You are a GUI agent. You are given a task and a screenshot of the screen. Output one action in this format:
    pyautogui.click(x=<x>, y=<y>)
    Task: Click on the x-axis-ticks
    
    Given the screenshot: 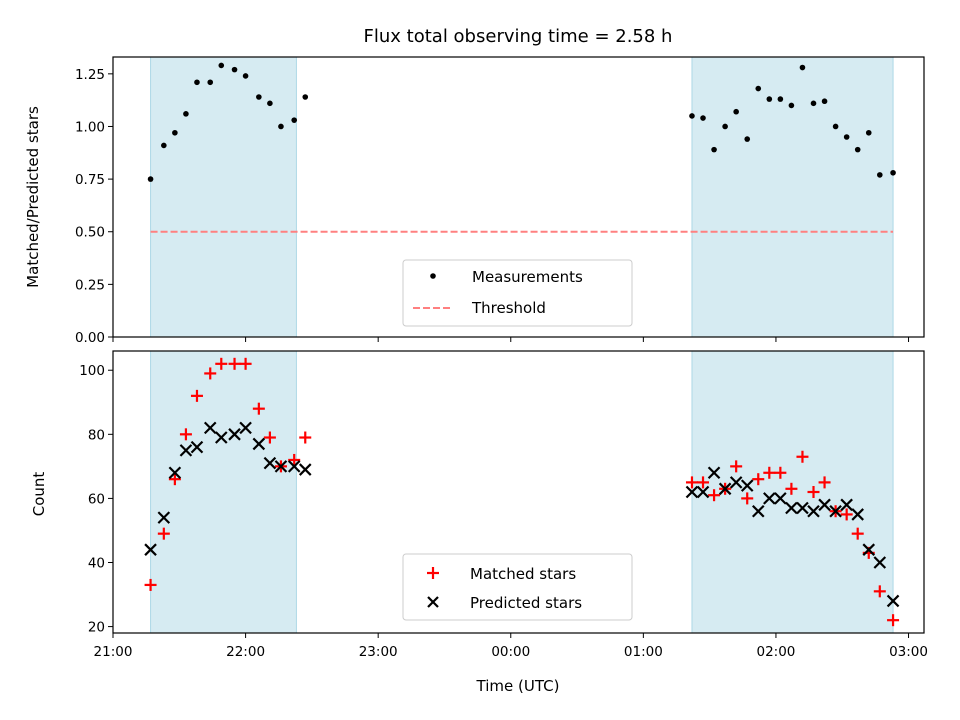 What is the action you would take?
    pyautogui.click(x=511, y=339)
    